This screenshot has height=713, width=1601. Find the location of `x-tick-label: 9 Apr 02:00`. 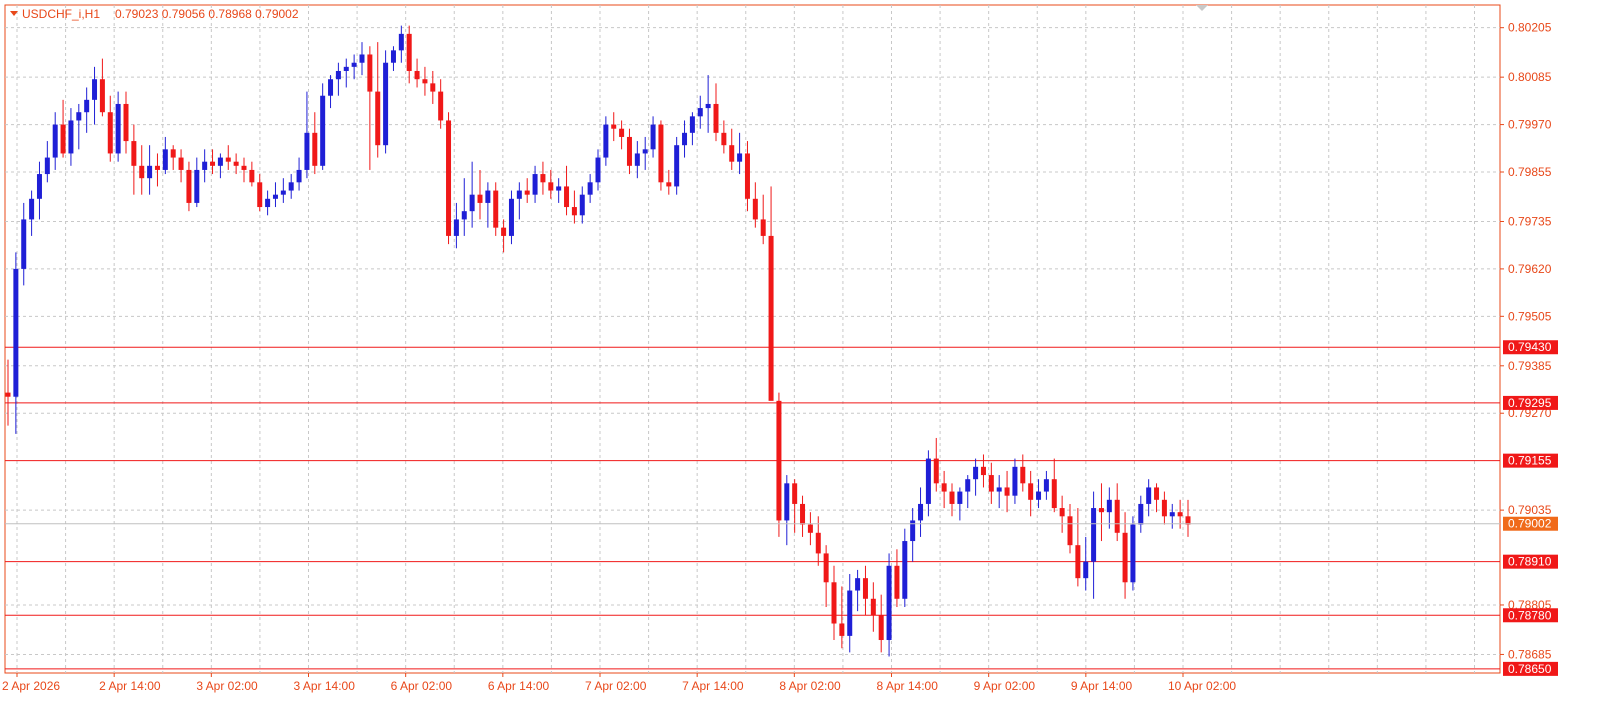

x-tick-label: 9 Apr 02:00 is located at coordinates (1005, 686).